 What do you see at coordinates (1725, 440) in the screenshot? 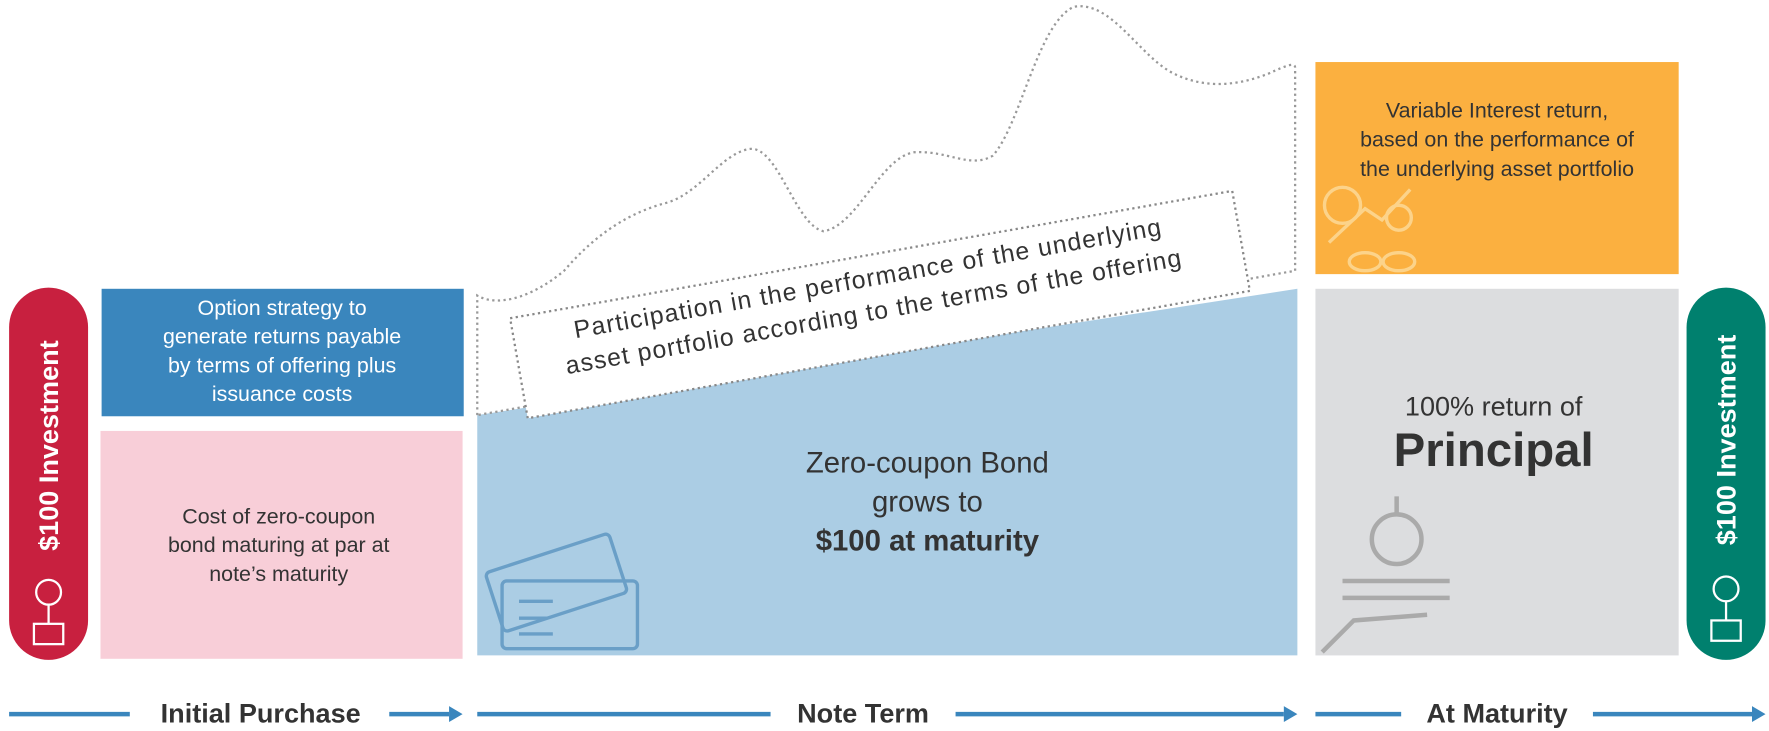
I see `right-pill-label: $100 Investment` at bounding box center [1725, 440].